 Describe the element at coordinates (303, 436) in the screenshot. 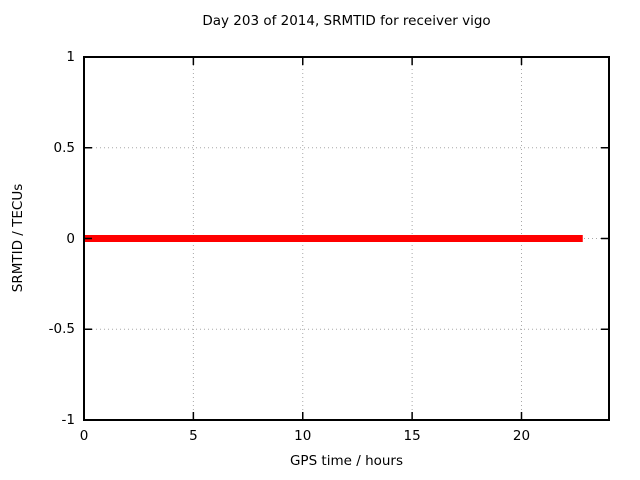

I see `x-tick-label: 10` at that location.